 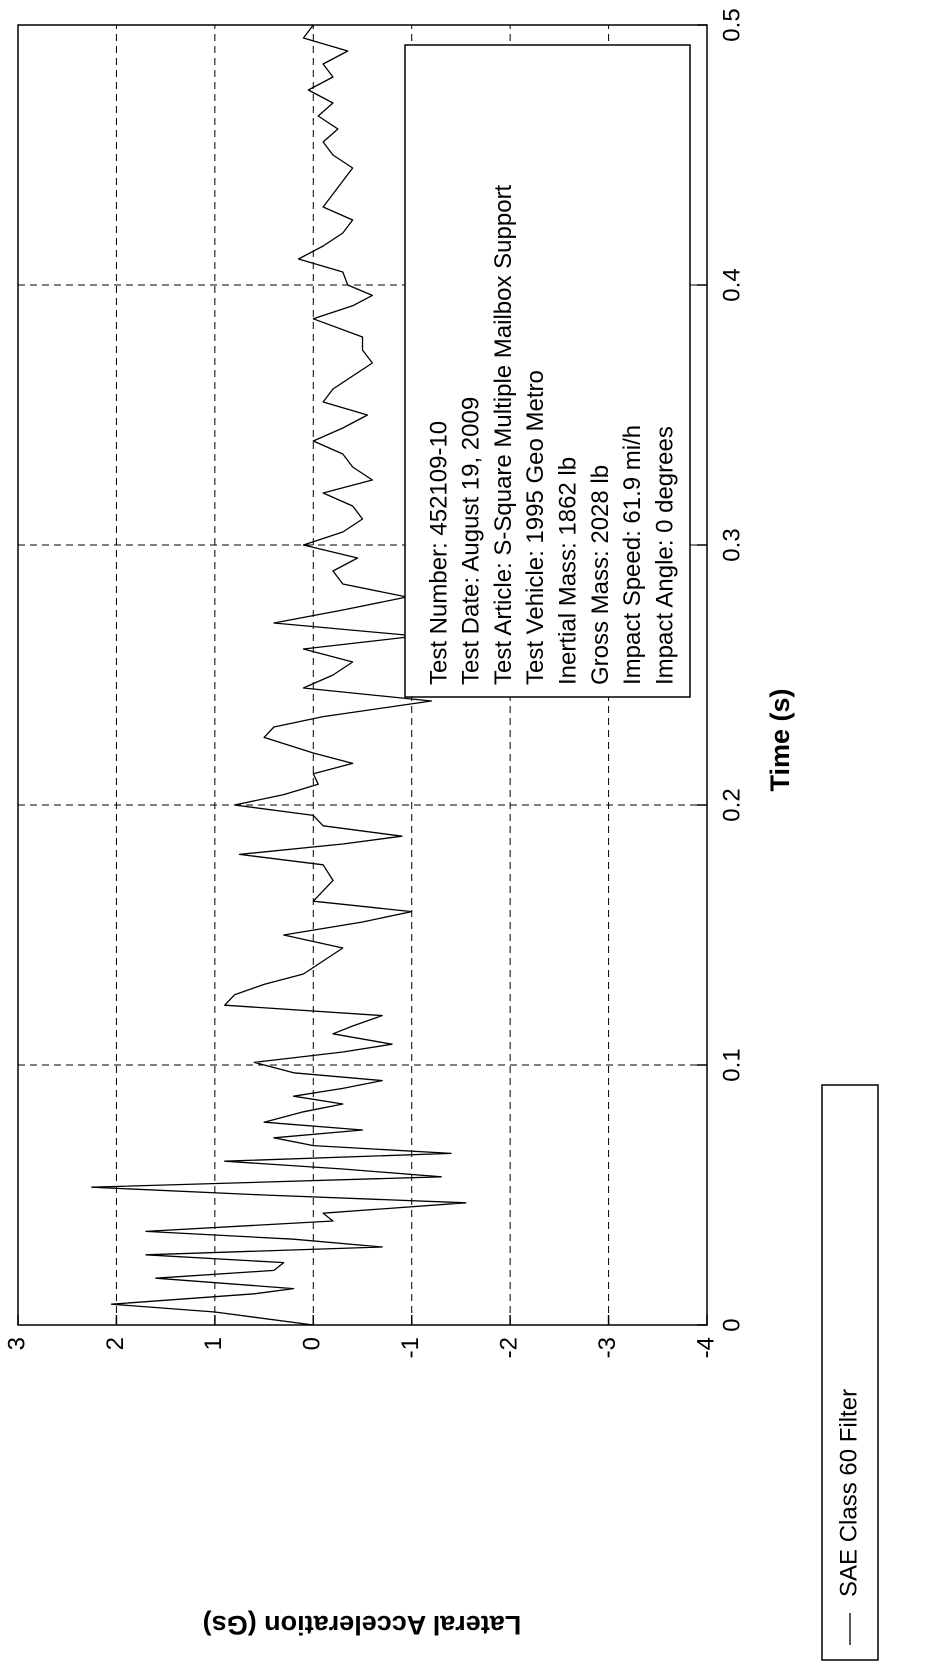 What do you see at coordinates (850, 1372) in the screenshot?
I see `legend-box` at bounding box center [850, 1372].